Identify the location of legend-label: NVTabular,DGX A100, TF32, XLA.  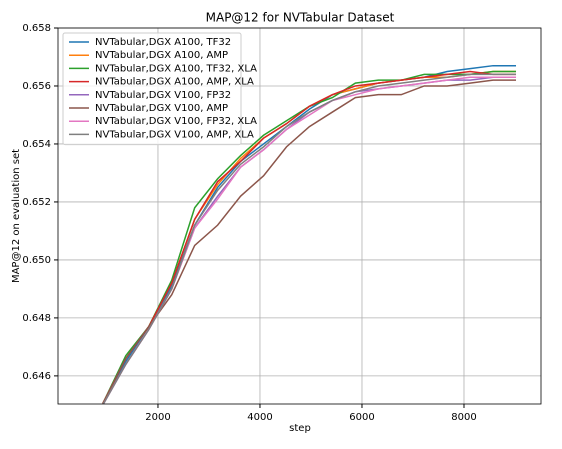
(176, 68).